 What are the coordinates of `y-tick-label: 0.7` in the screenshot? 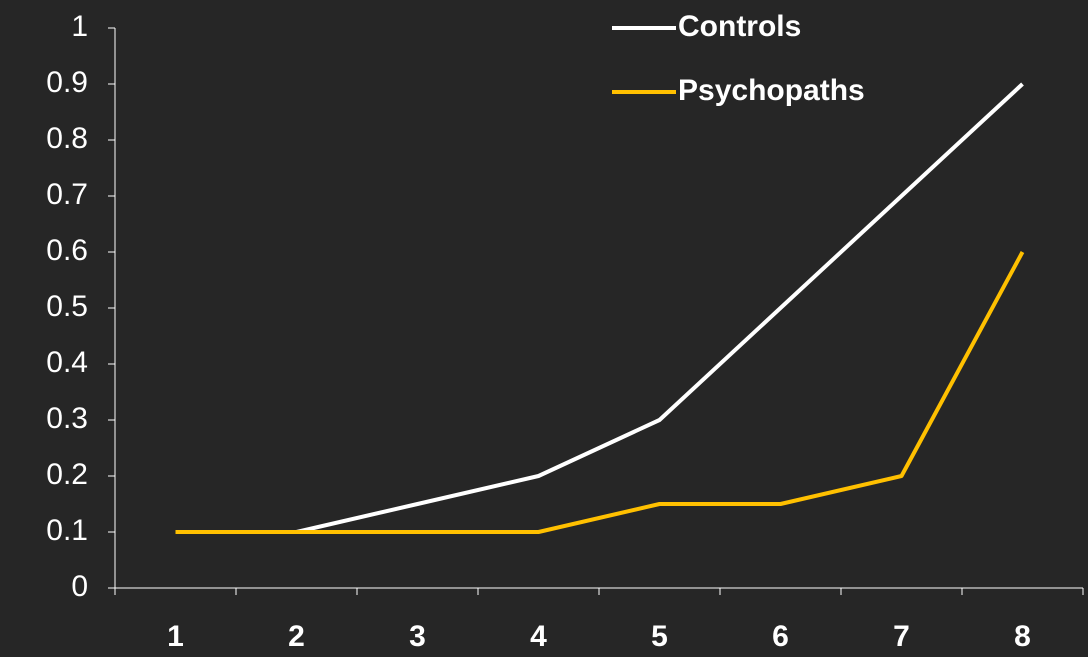 It's located at (67, 194).